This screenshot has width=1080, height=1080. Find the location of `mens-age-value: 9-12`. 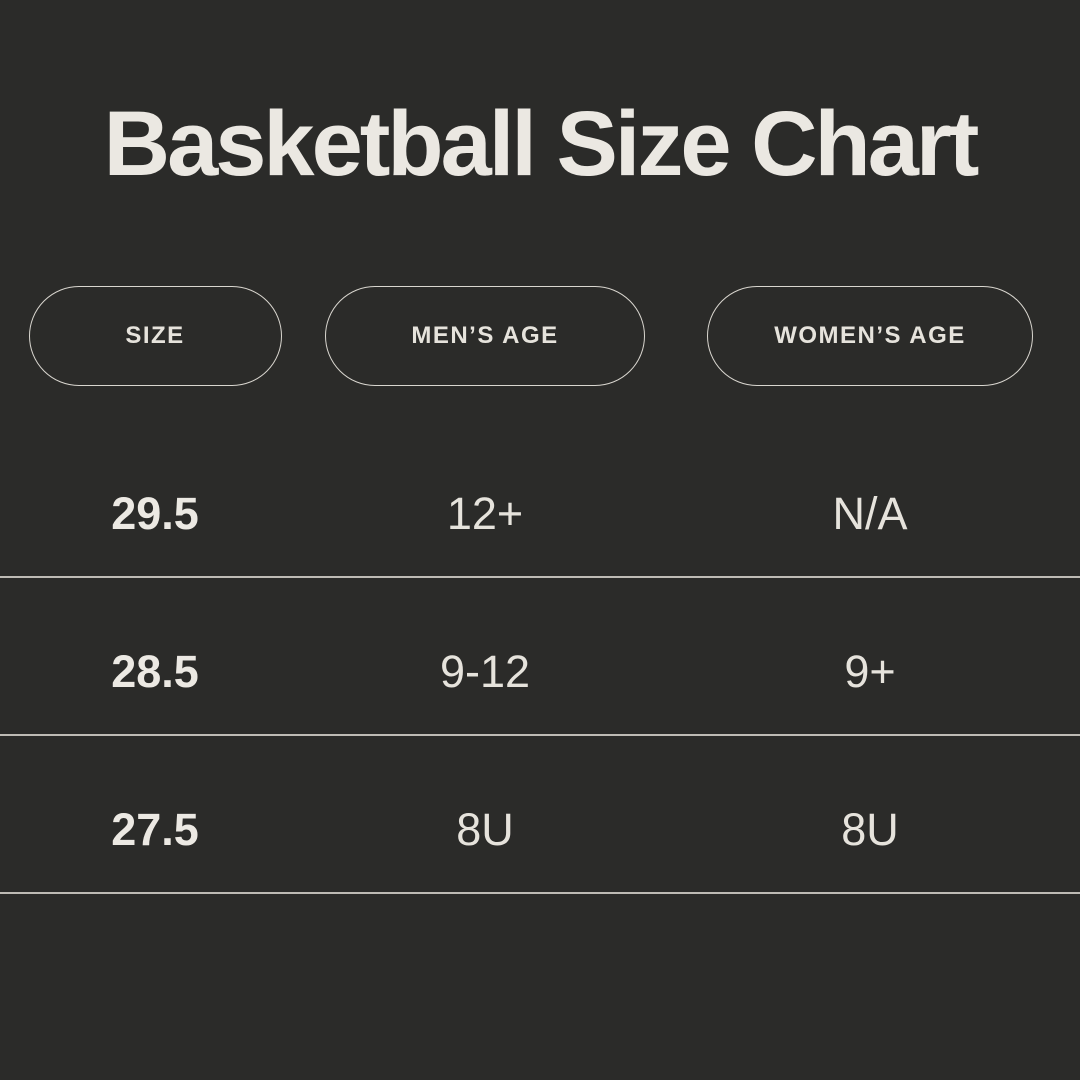

mens-age-value: 9-12 is located at coordinates (485, 671).